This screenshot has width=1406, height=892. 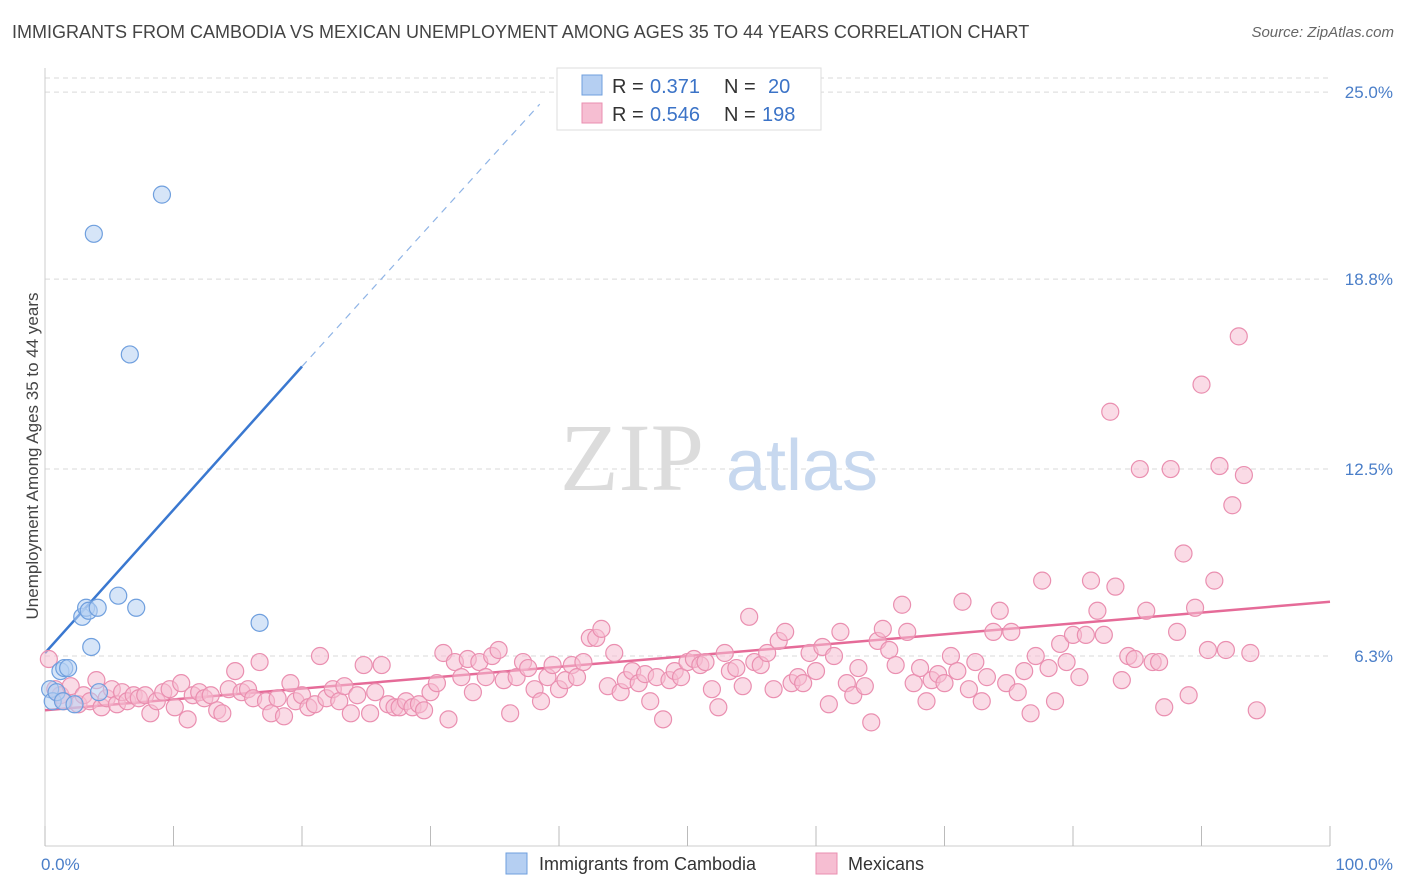 What do you see at coordinates (648, 864) in the screenshot?
I see `series-legend-label-cambodia: Immigrants from Cambodia` at bounding box center [648, 864].